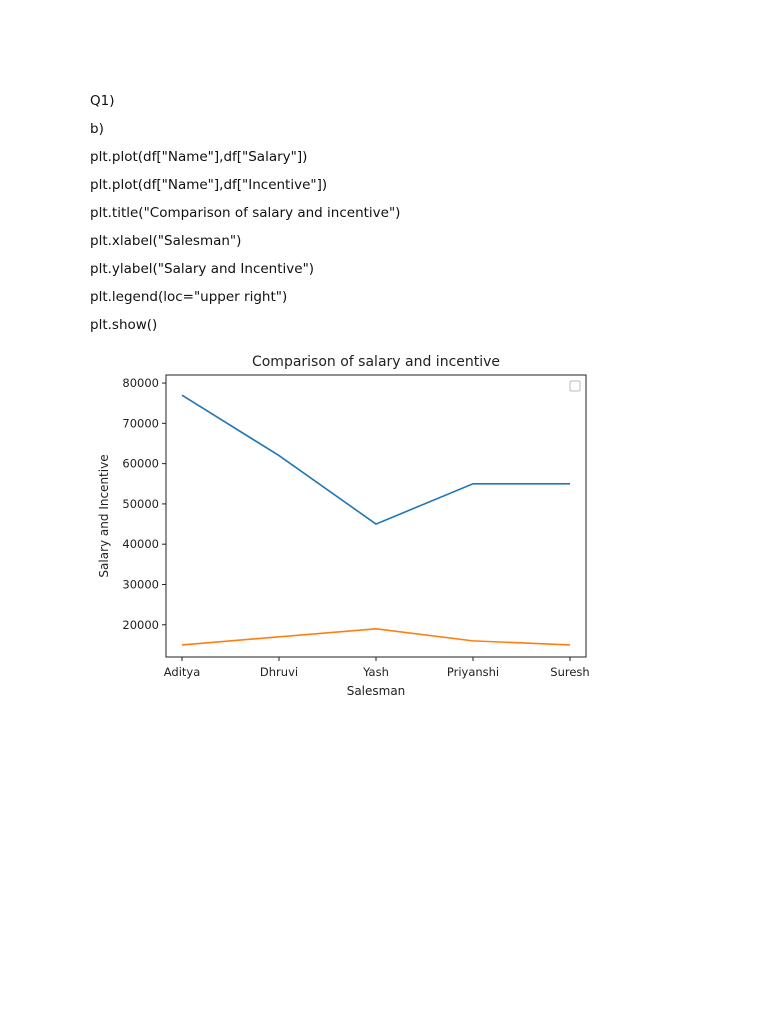 Image resolution: width=768 pixels, height=1024 pixels. What do you see at coordinates (279, 672) in the screenshot?
I see `x-tick-label-dhruvi: Dhruvi` at bounding box center [279, 672].